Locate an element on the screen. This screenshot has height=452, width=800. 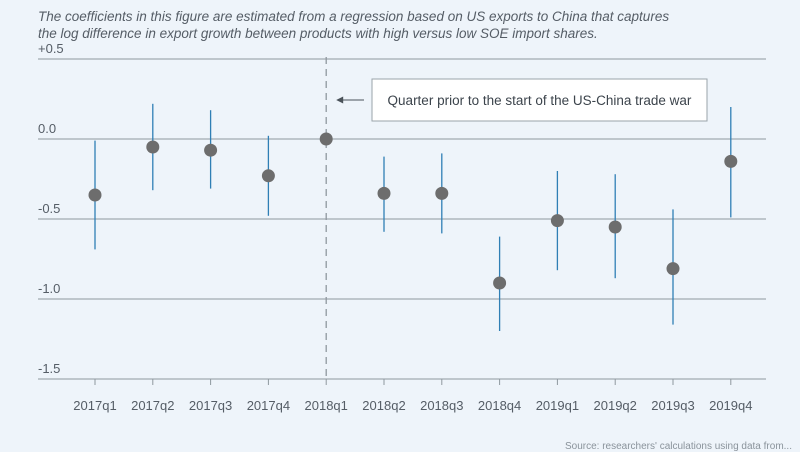
x-tick-label: 2017q3 is located at coordinates (210, 405).